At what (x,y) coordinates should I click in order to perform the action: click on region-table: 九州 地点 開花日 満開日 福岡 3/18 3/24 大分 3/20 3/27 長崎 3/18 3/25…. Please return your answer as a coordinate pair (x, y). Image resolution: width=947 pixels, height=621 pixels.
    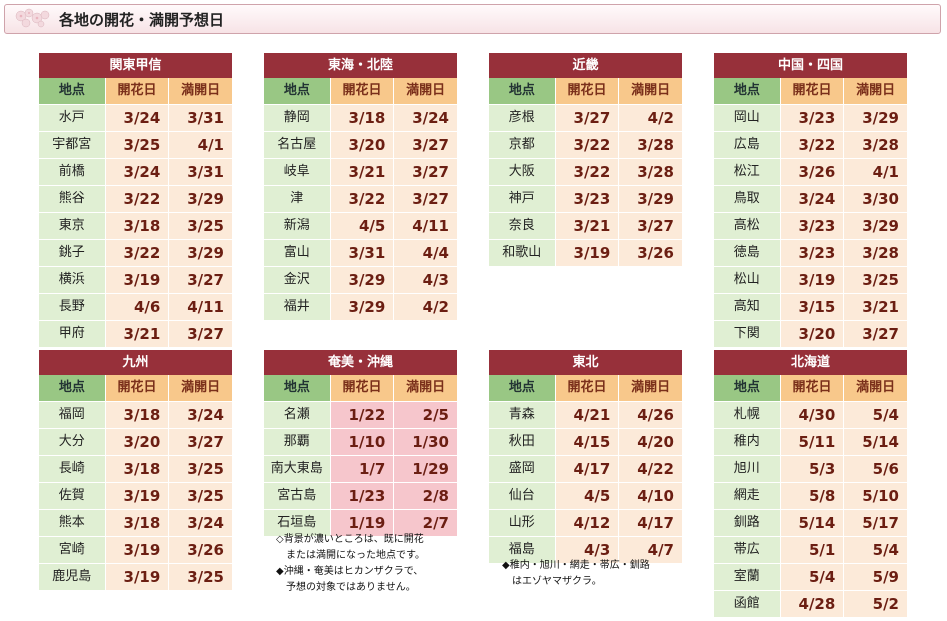
    Looking at the image, I should click on (135, 470).